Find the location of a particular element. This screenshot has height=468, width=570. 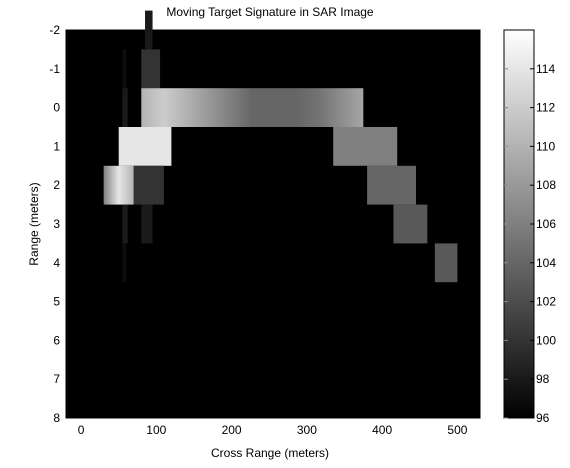

y-tick-label: 1 is located at coordinates (56, 146).